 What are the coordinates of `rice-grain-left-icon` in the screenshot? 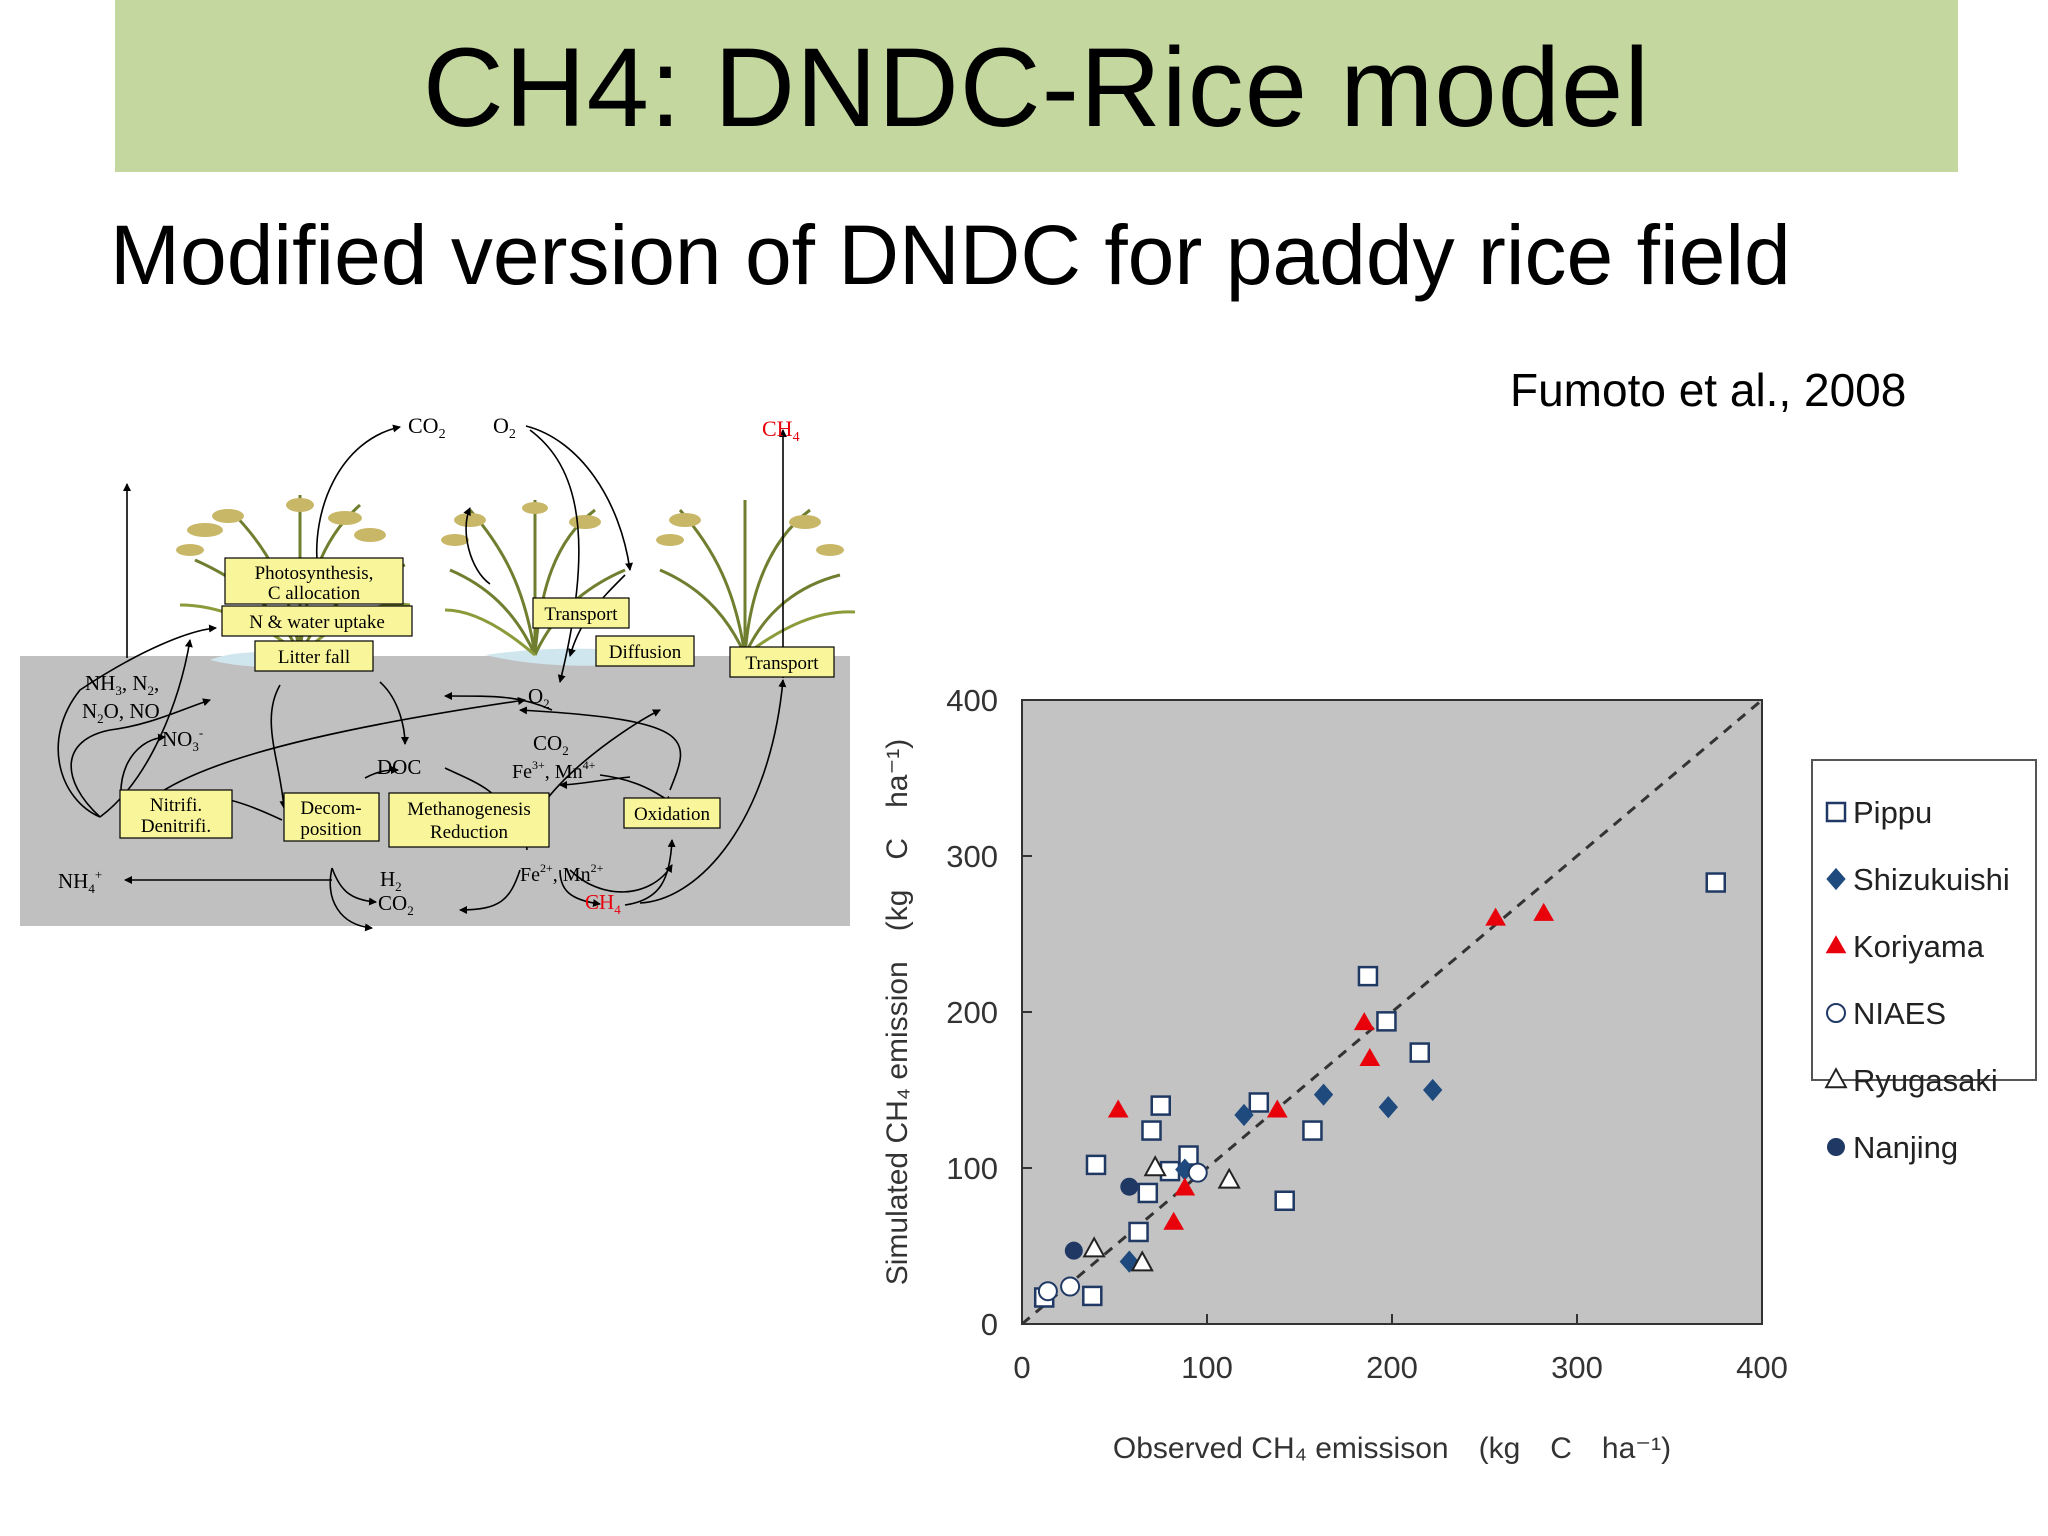 It's located at (281, 527).